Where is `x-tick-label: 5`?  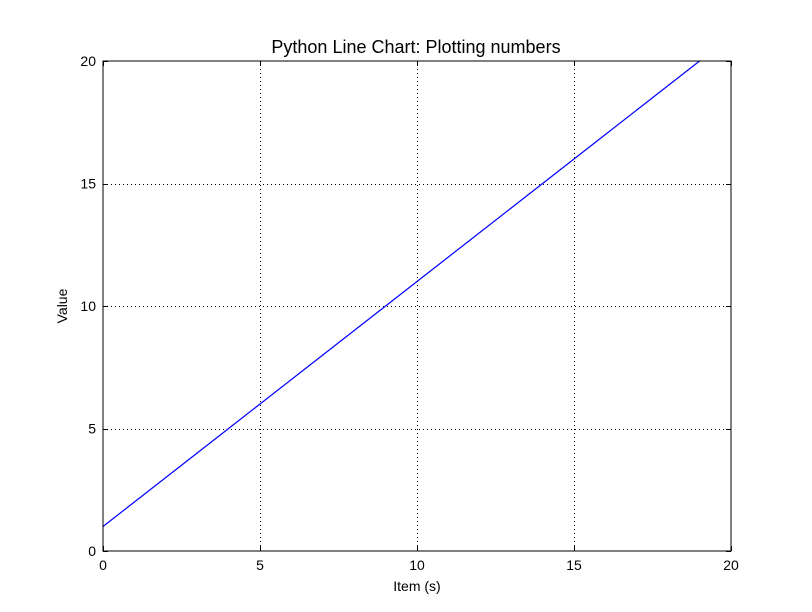 x-tick-label: 5 is located at coordinates (260, 565).